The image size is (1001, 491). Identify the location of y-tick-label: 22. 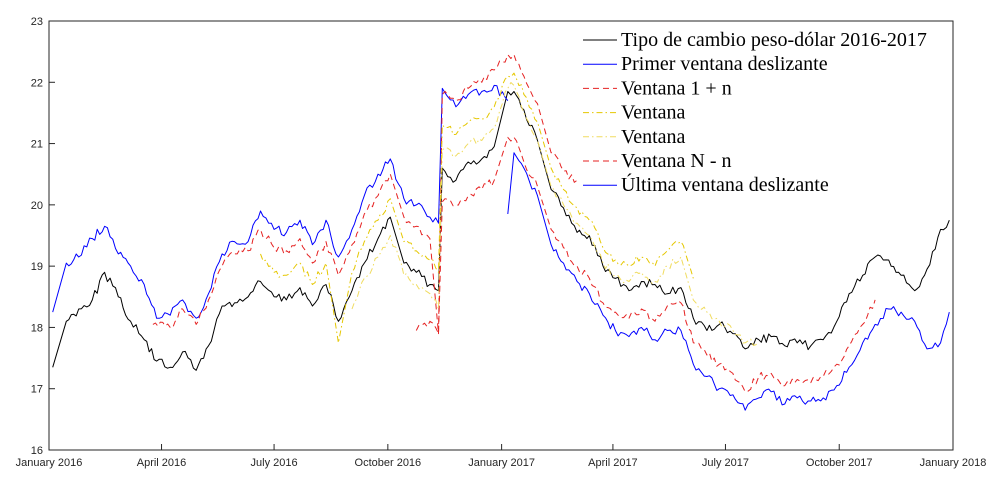
(37, 83).